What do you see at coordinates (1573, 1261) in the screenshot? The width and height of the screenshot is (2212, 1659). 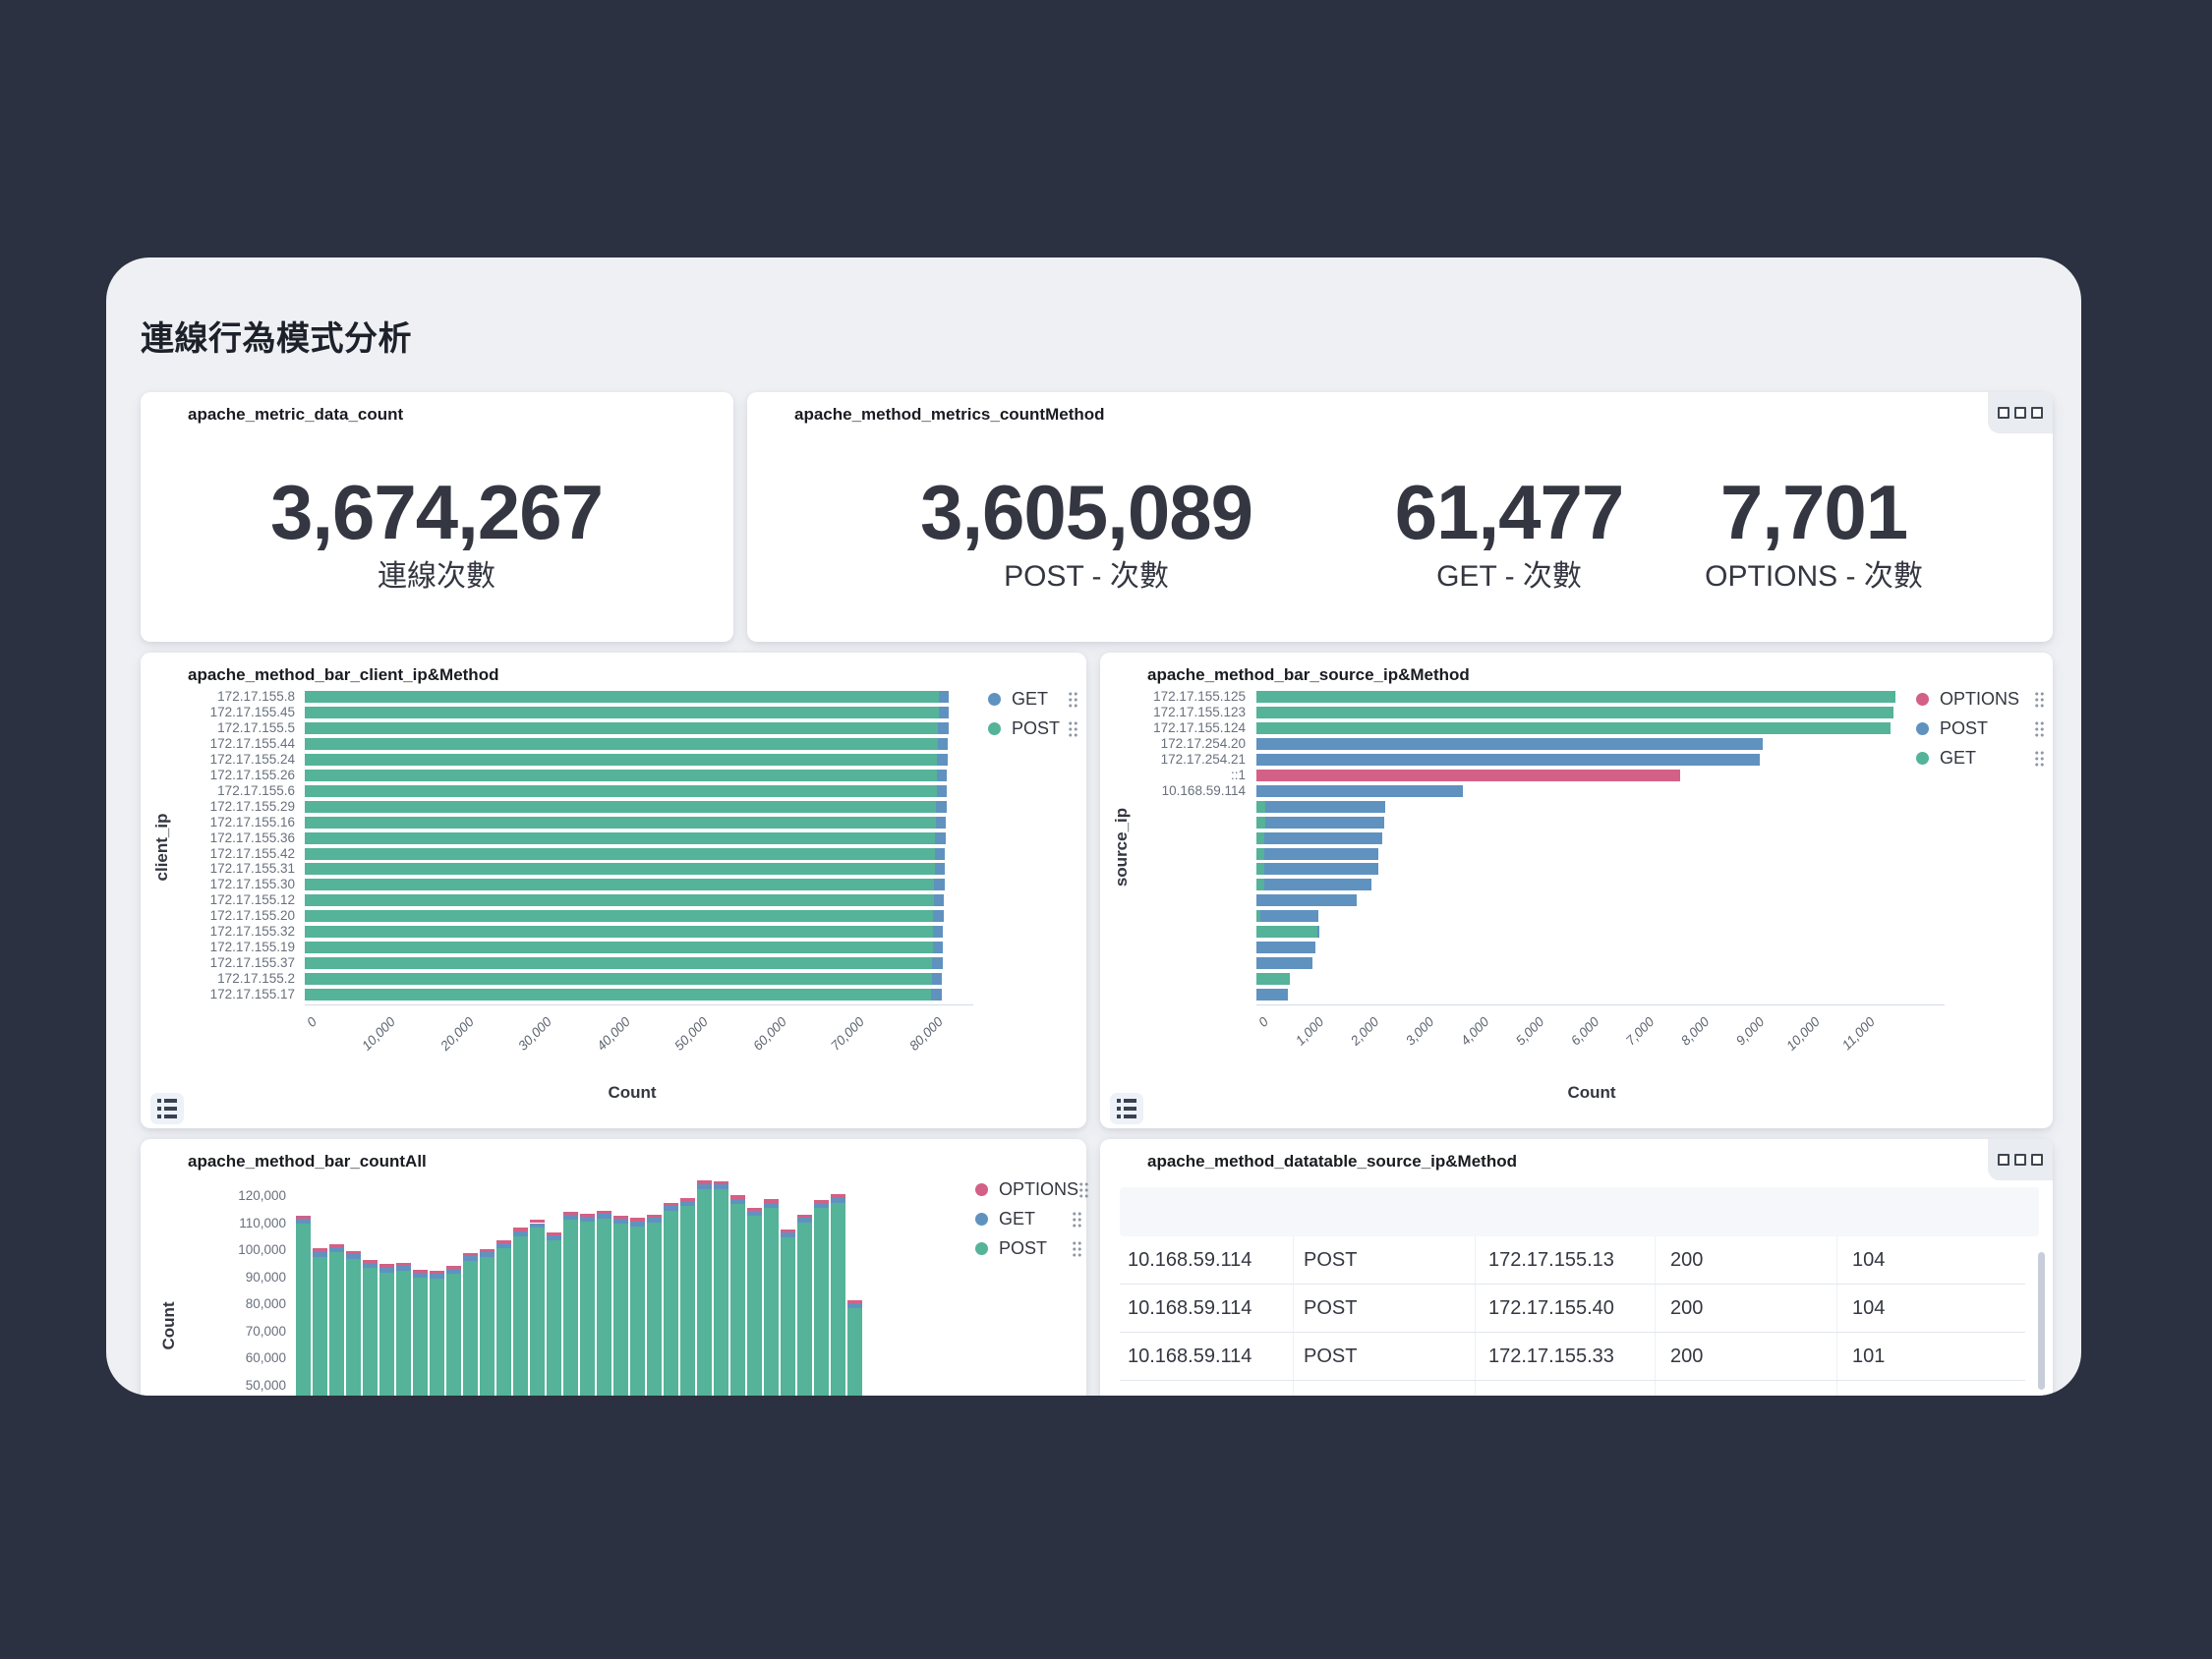 I see `table-row: 10.168.59.114 POST 172.17.155.13 200 104` at bounding box center [1573, 1261].